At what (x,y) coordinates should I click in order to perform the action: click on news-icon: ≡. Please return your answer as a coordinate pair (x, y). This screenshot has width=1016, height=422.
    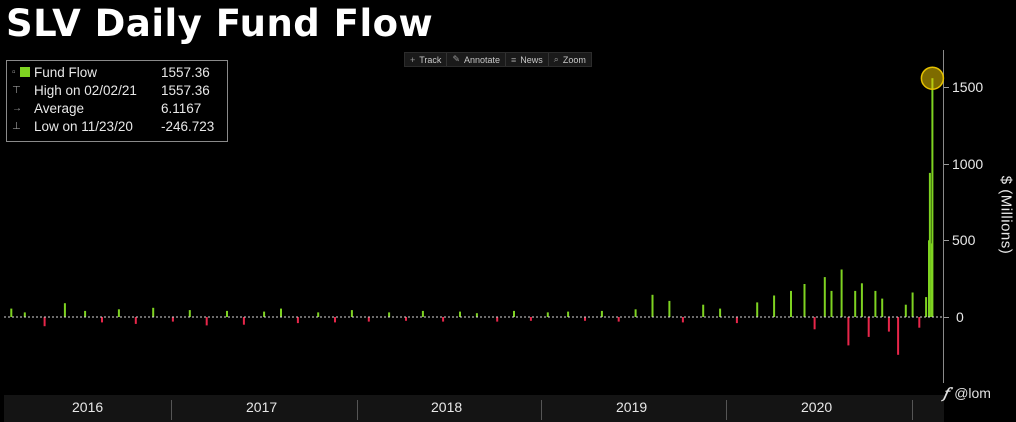
    Looking at the image, I should click on (514, 59).